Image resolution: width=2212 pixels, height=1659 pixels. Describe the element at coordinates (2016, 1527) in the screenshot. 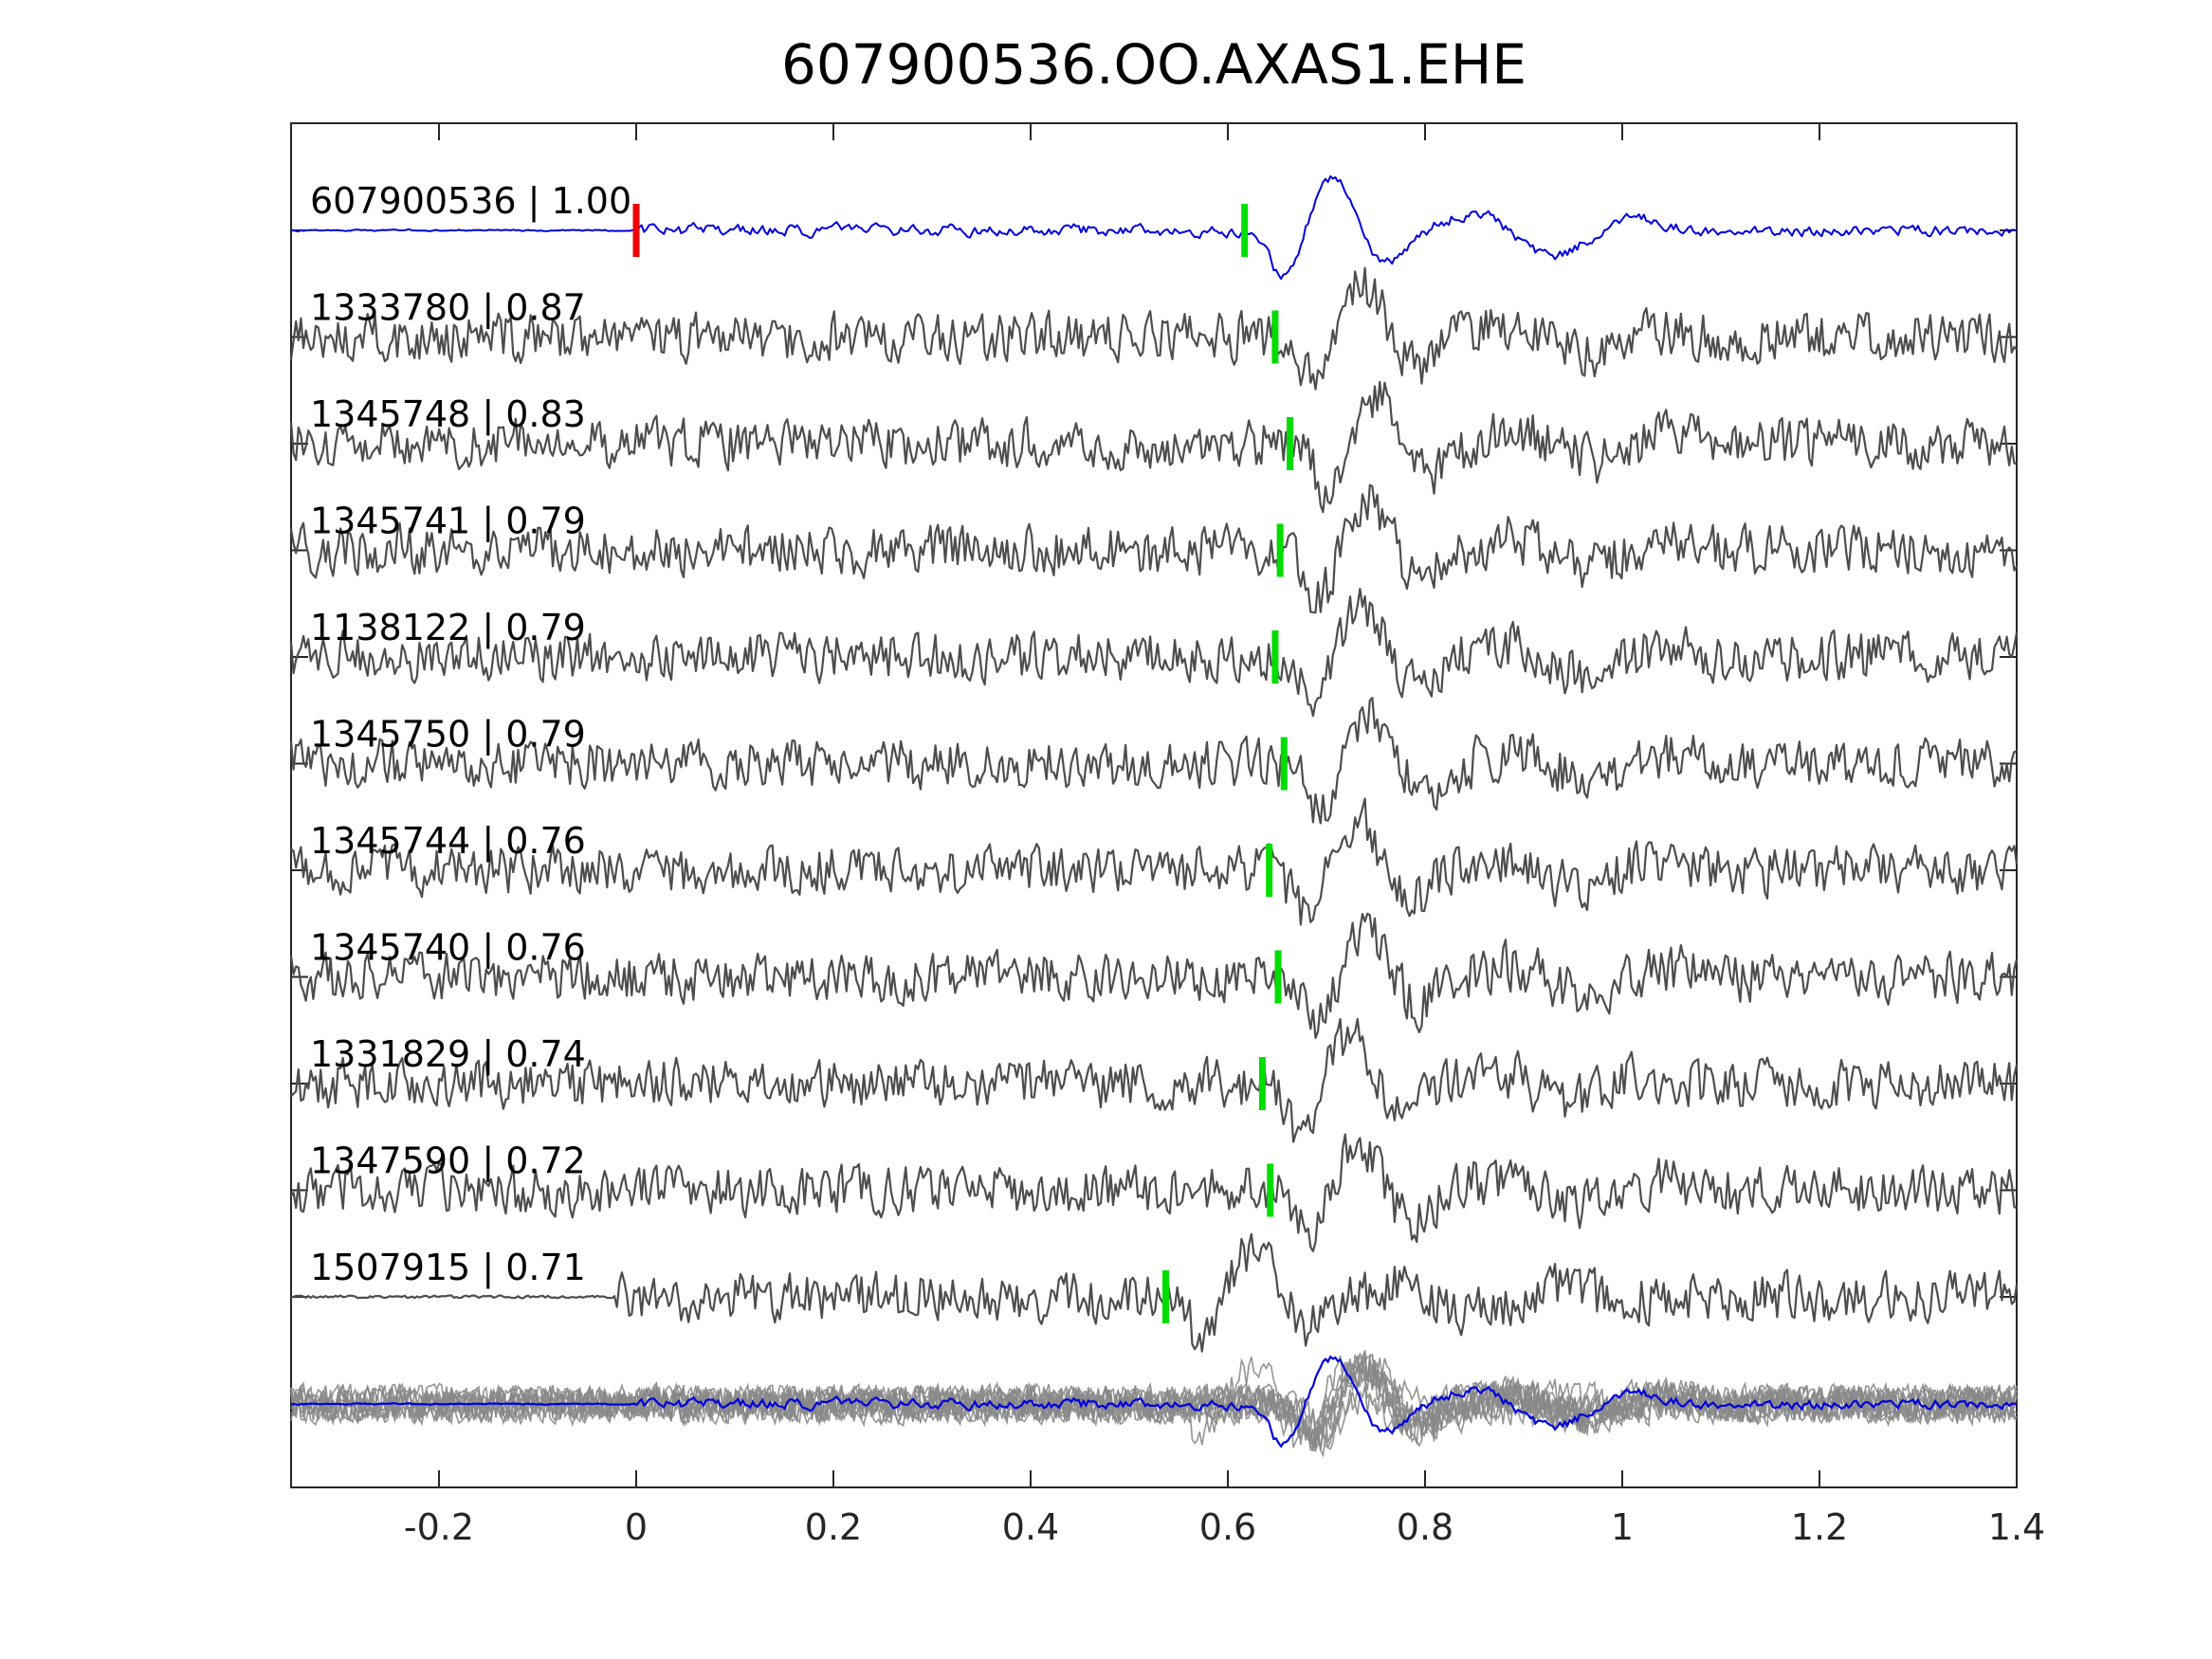

I see `x-tick-label: 1.4` at that location.